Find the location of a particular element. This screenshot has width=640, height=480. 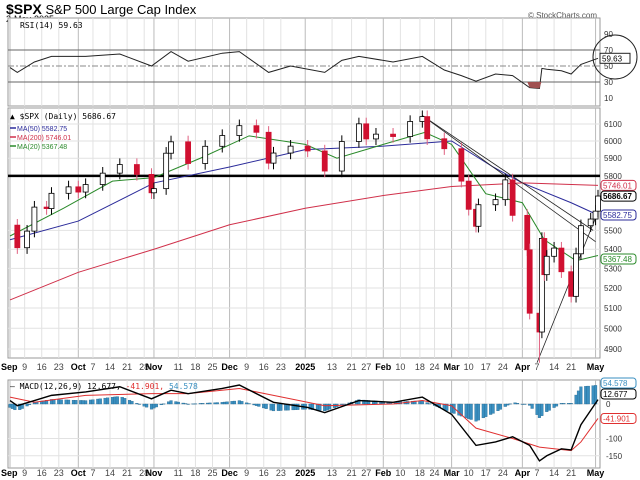

macd-legend: — MACD(12,26,9) 12.677, -41.901, 54.578 is located at coordinates (104, 386).